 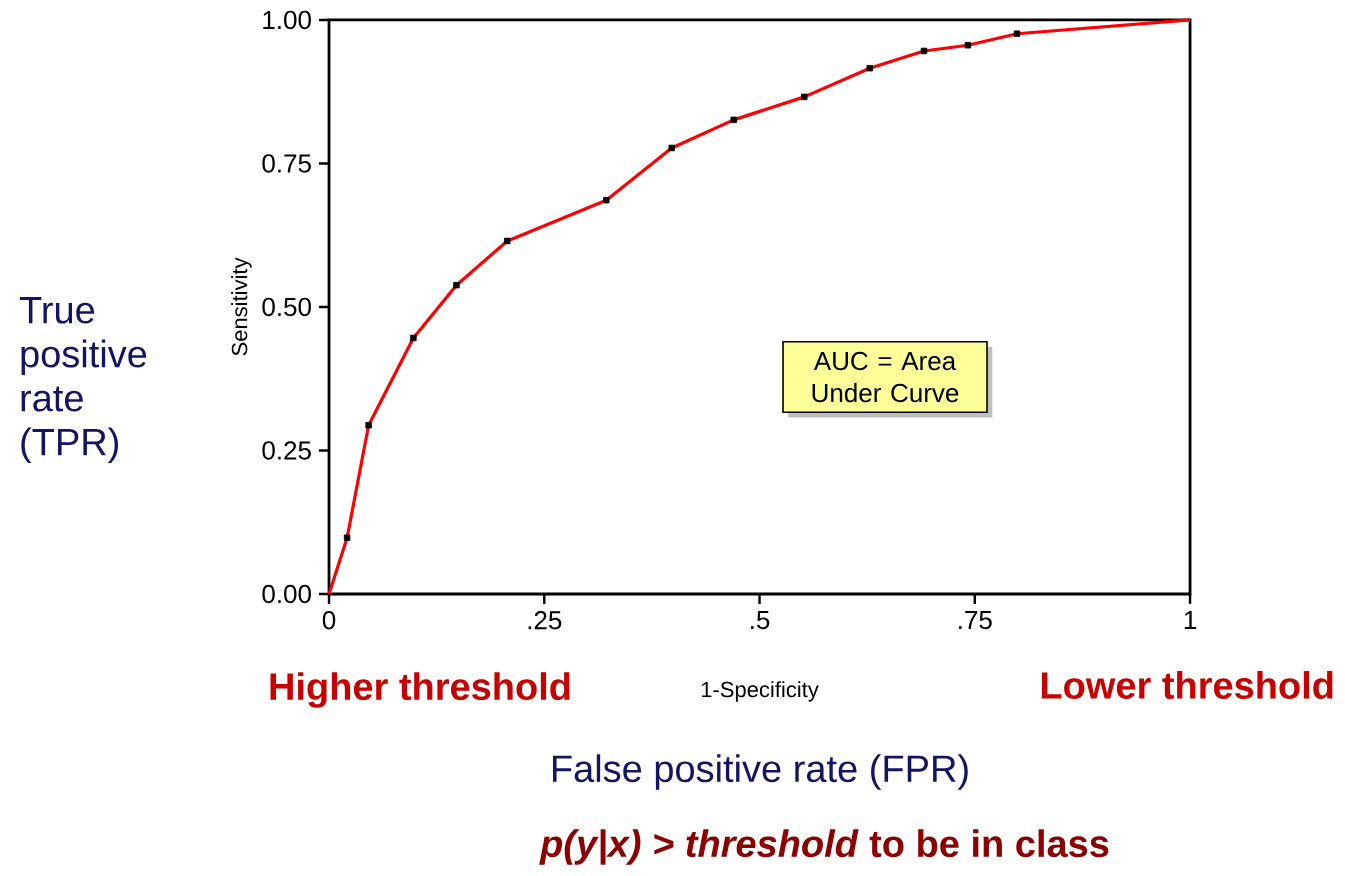 What do you see at coordinates (760, 772) in the screenshot?
I see `text: False positive rate (FPR)` at bounding box center [760, 772].